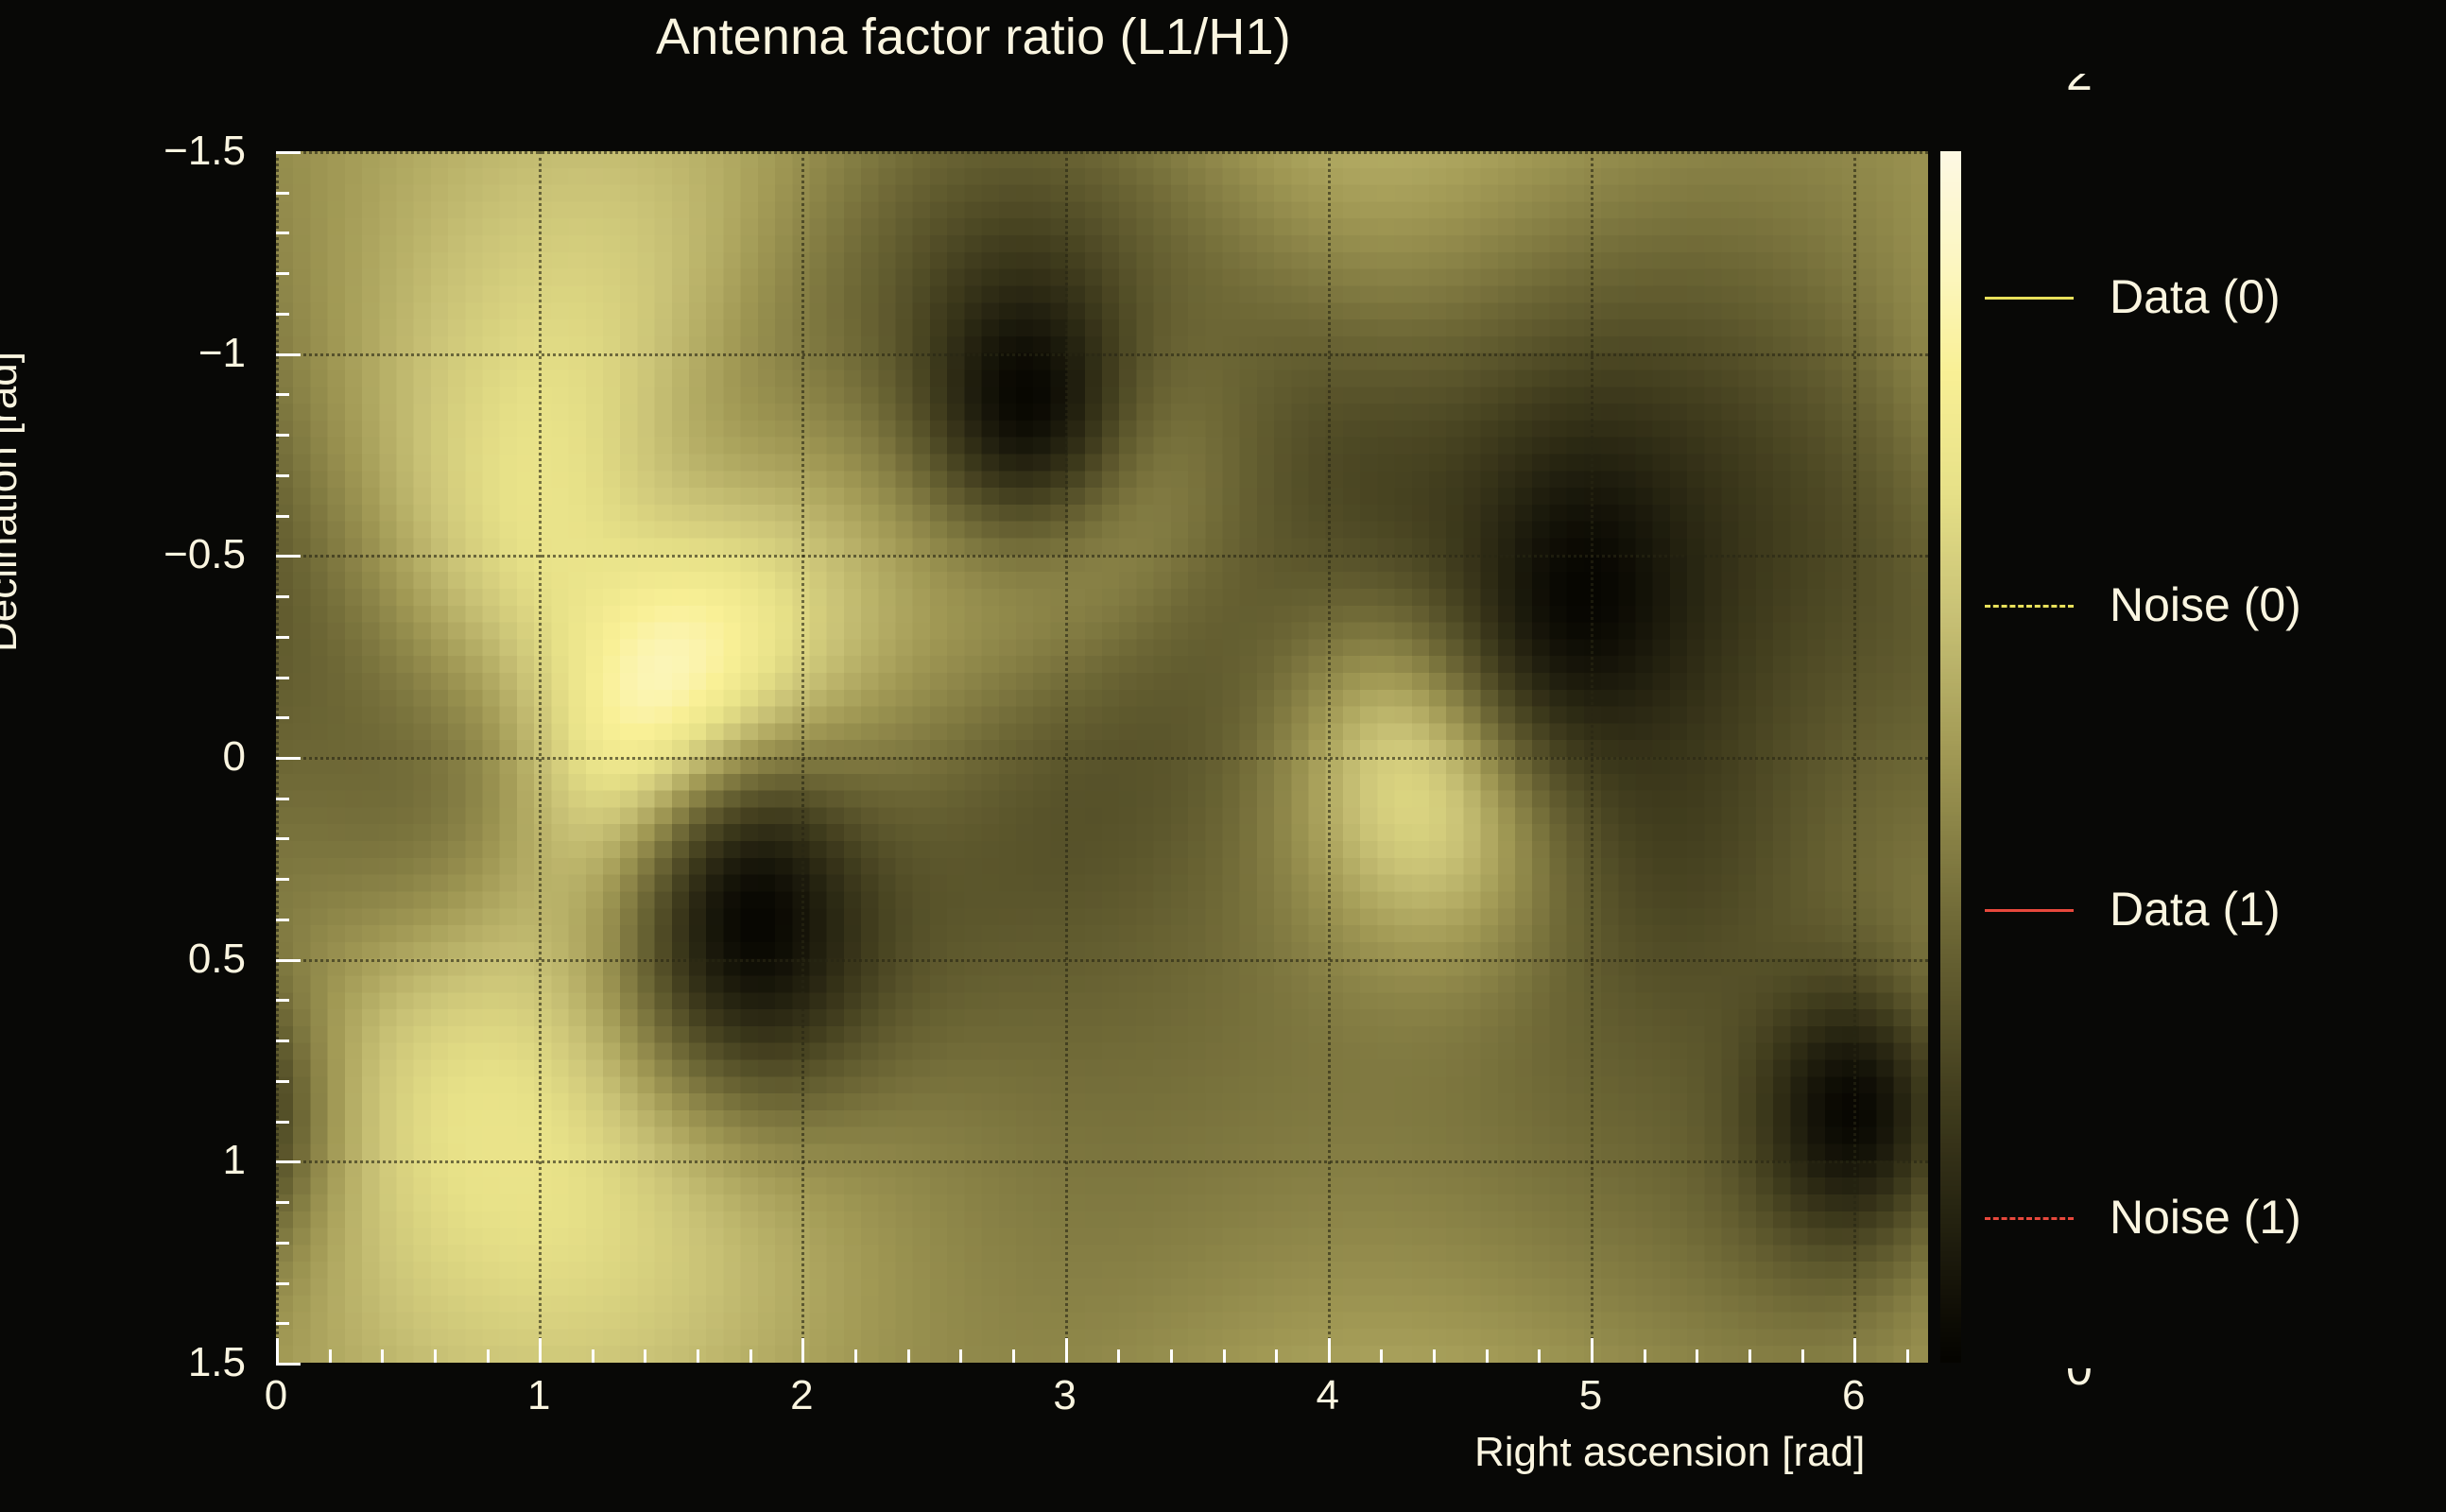  I want to click on colorbar-tick-label: 0, so click(2079, 1381).